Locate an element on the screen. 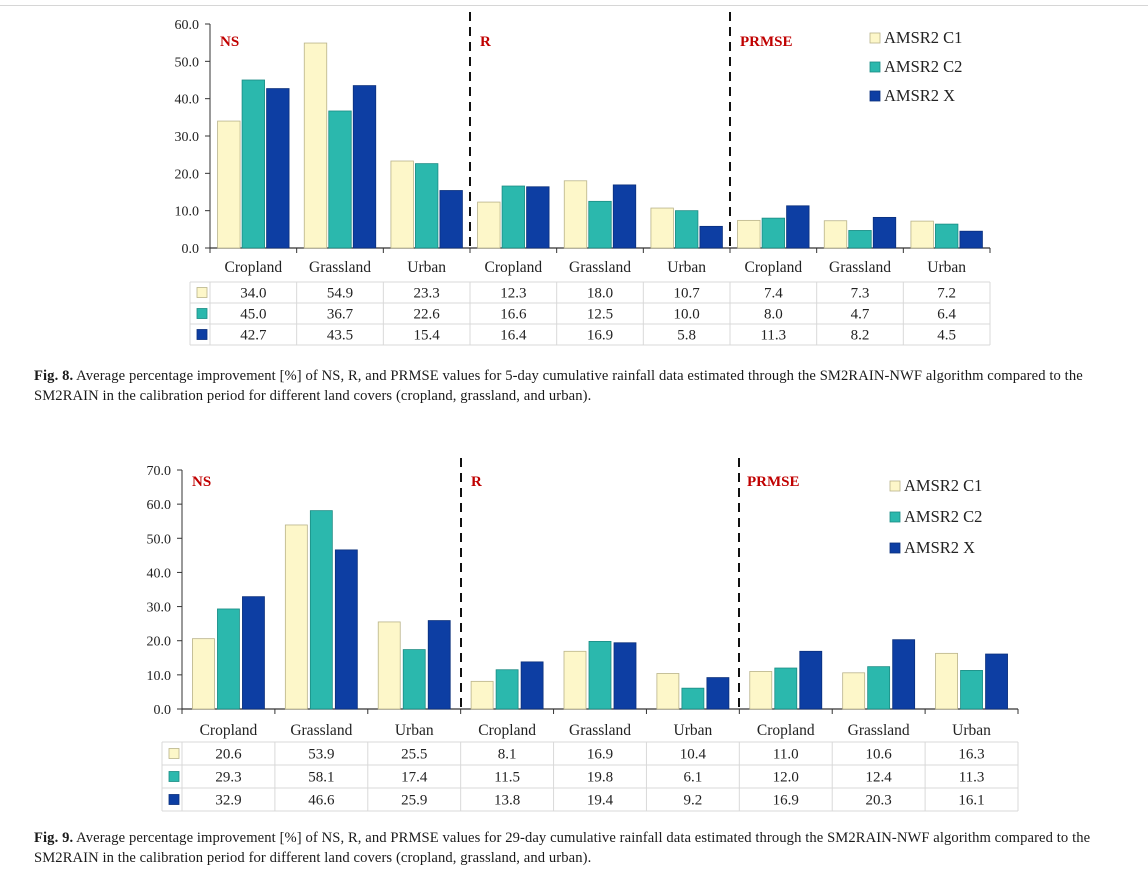 The width and height of the screenshot is (1148, 872). fig9-table-cell: 11.3 is located at coordinates (972, 778).